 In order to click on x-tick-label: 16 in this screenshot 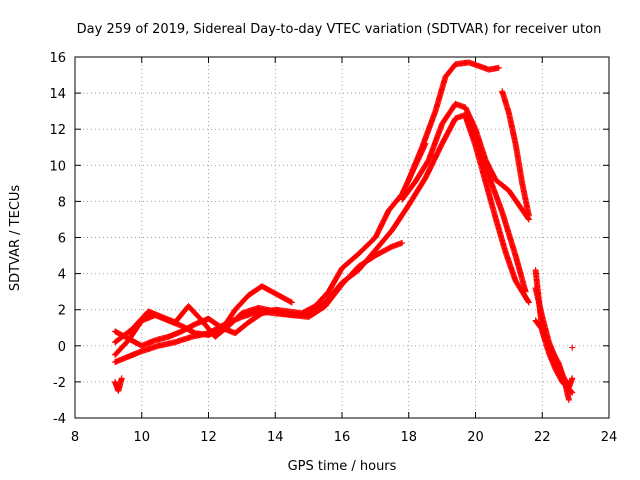, I will do `click(342, 437)`.